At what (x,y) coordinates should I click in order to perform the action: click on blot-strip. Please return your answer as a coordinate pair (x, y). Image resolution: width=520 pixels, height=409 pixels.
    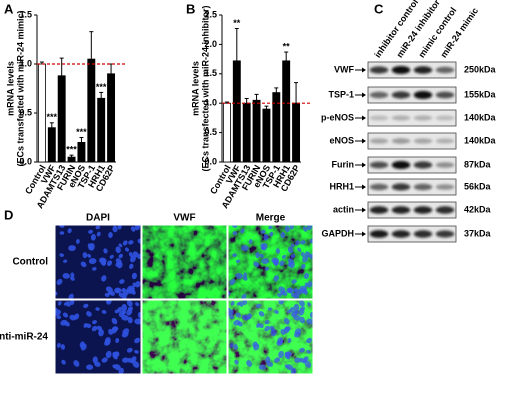
    Looking at the image, I should click on (412, 95).